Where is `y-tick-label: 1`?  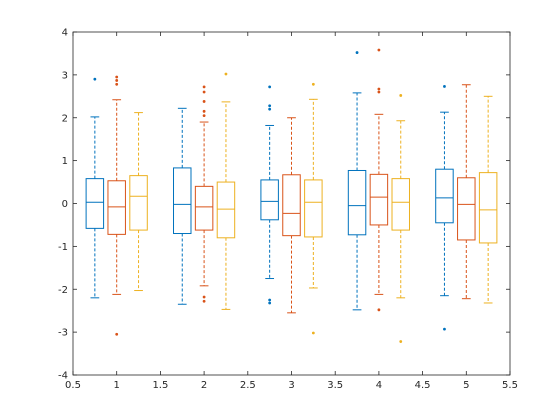 y-tick-label: 1 is located at coordinates (65, 161).